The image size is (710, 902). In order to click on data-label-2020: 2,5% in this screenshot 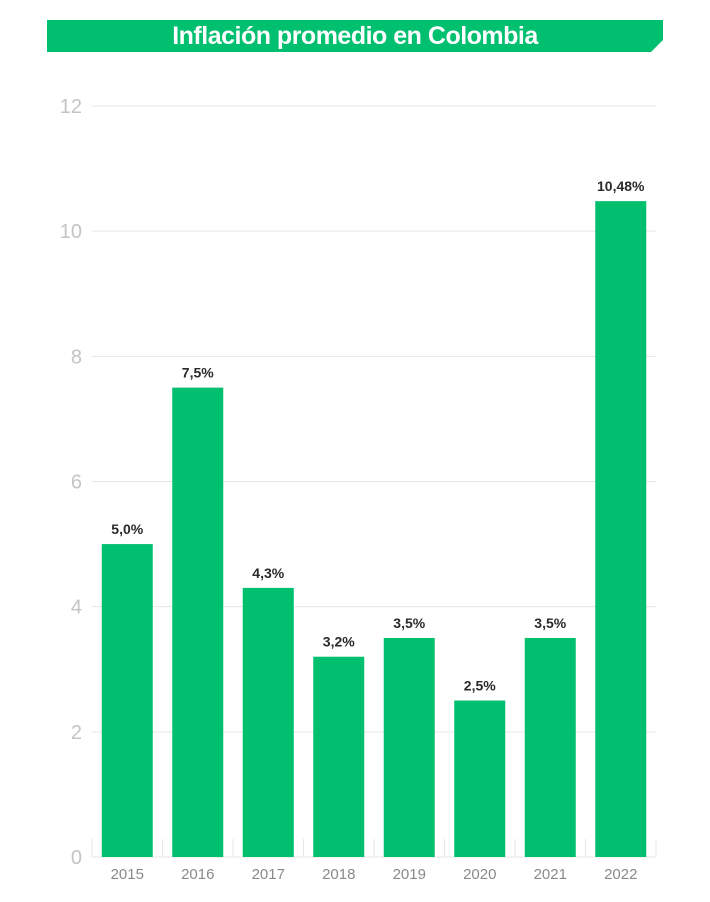, I will do `click(480, 686)`.